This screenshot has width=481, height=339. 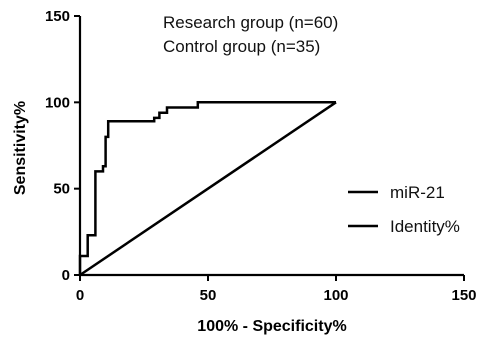 I want to click on x-tick-label: 100, so click(x=335, y=295).